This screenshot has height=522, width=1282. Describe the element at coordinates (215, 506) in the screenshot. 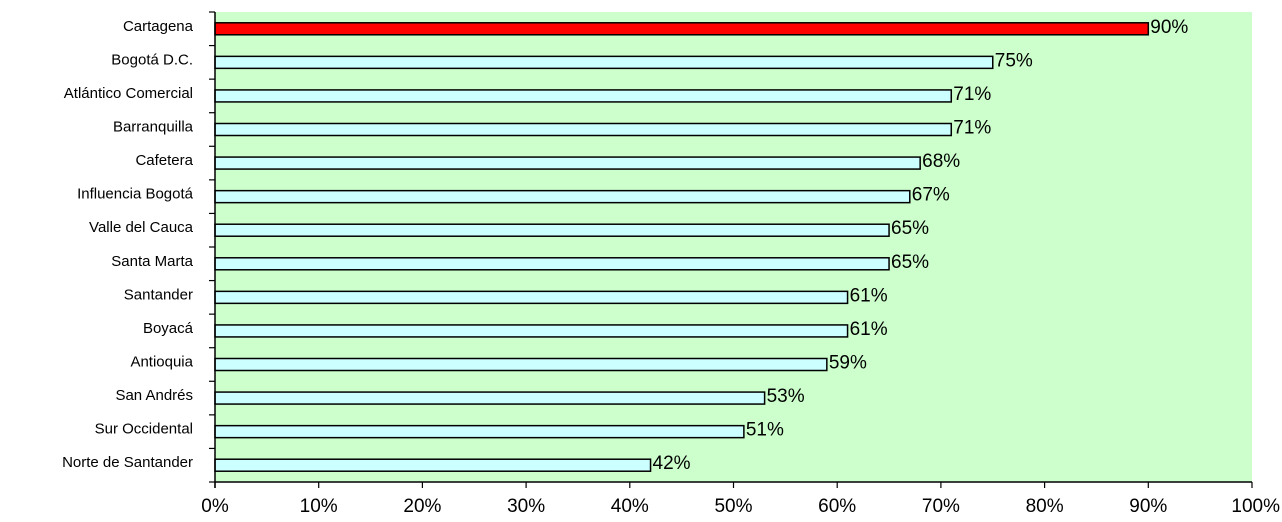

I see `x-tick-label: 0%` at that location.